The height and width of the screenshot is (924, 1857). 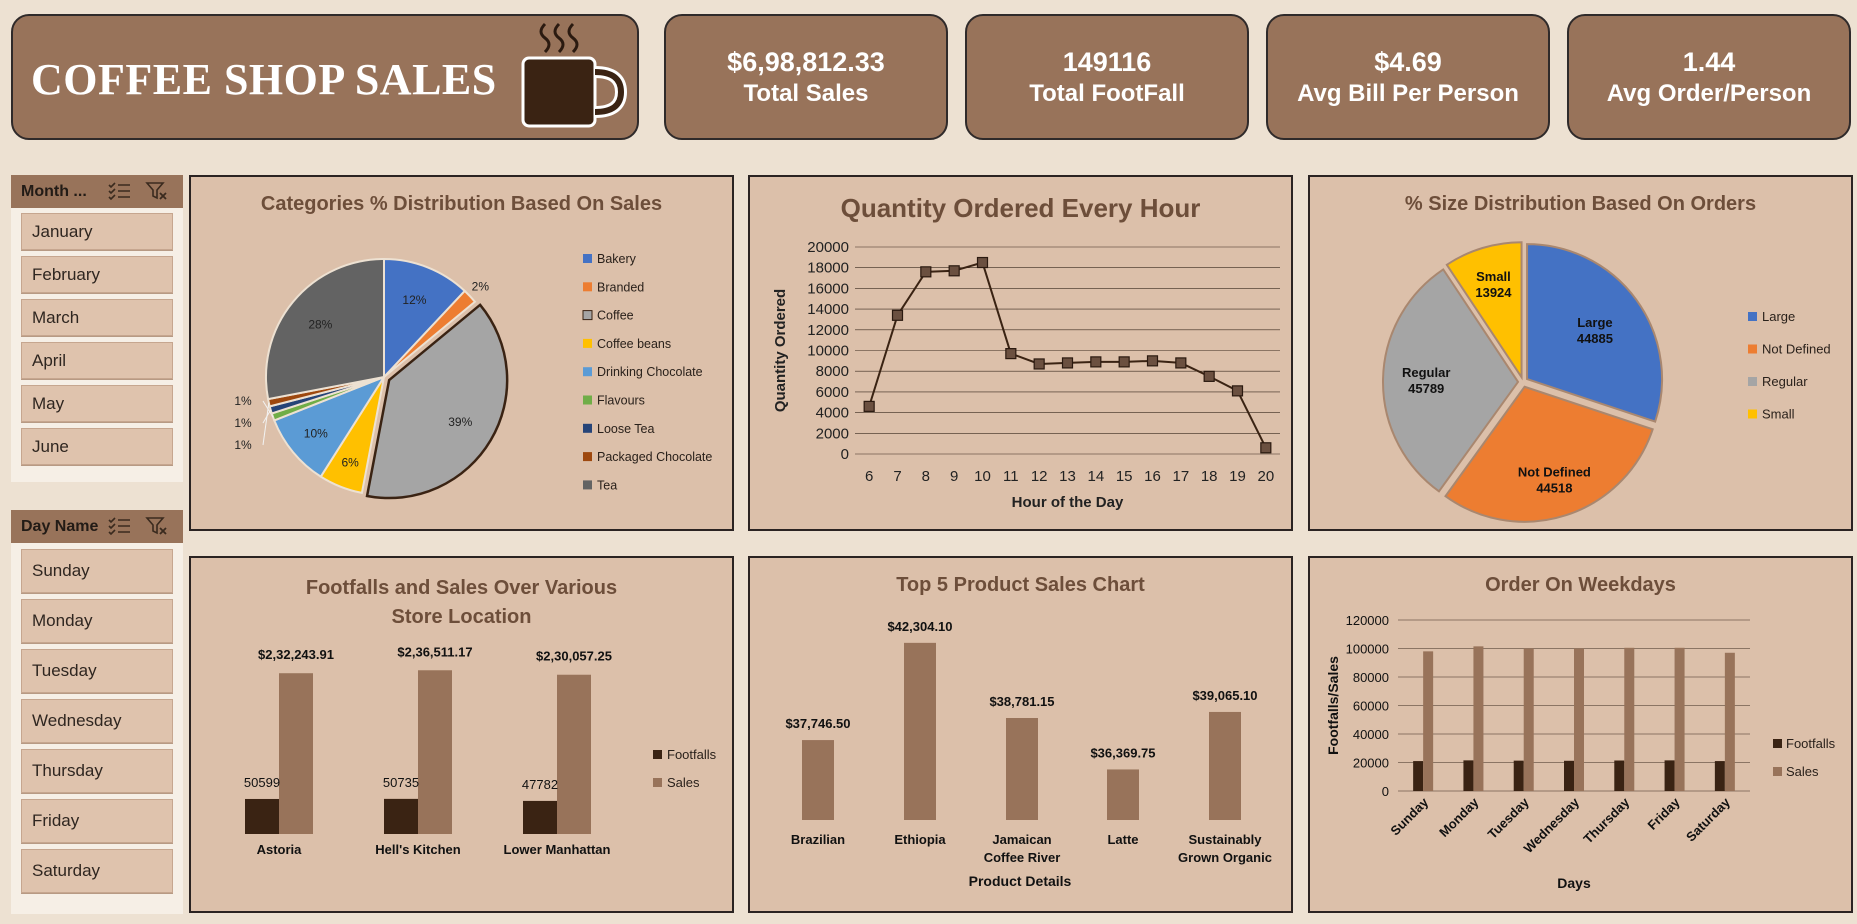 I want to click on kpi-label: Avg Bill Per Person, so click(x=1408, y=93).